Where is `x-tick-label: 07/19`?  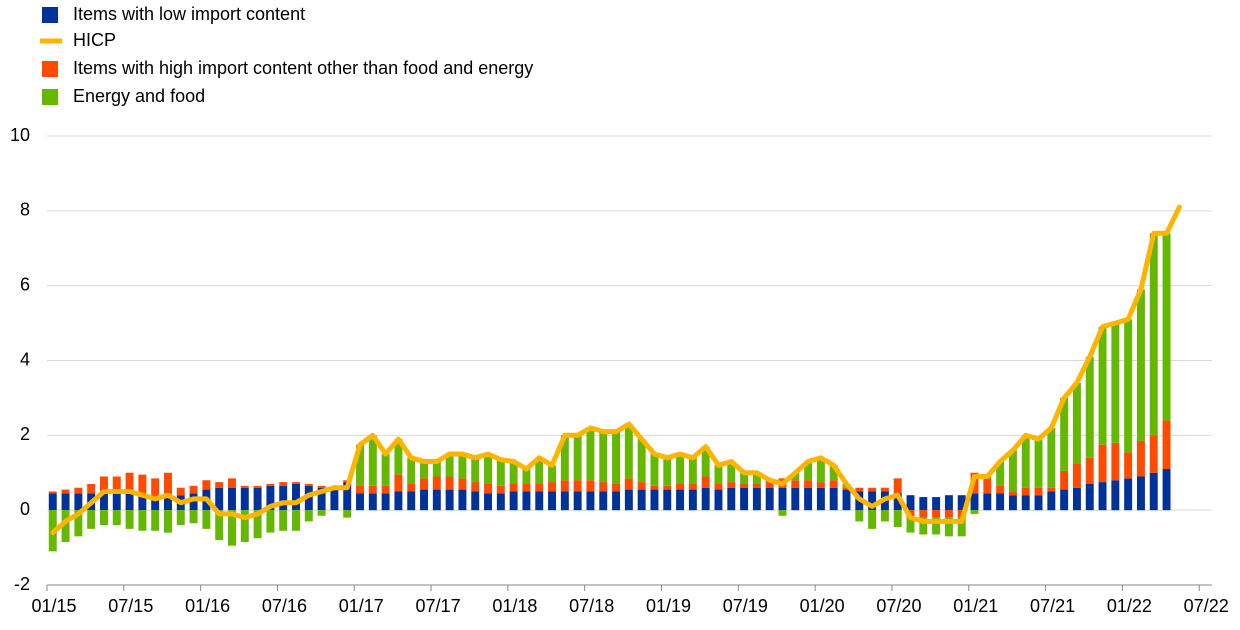
x-tick-label: 07/19 is located at coordinates (745, 606).